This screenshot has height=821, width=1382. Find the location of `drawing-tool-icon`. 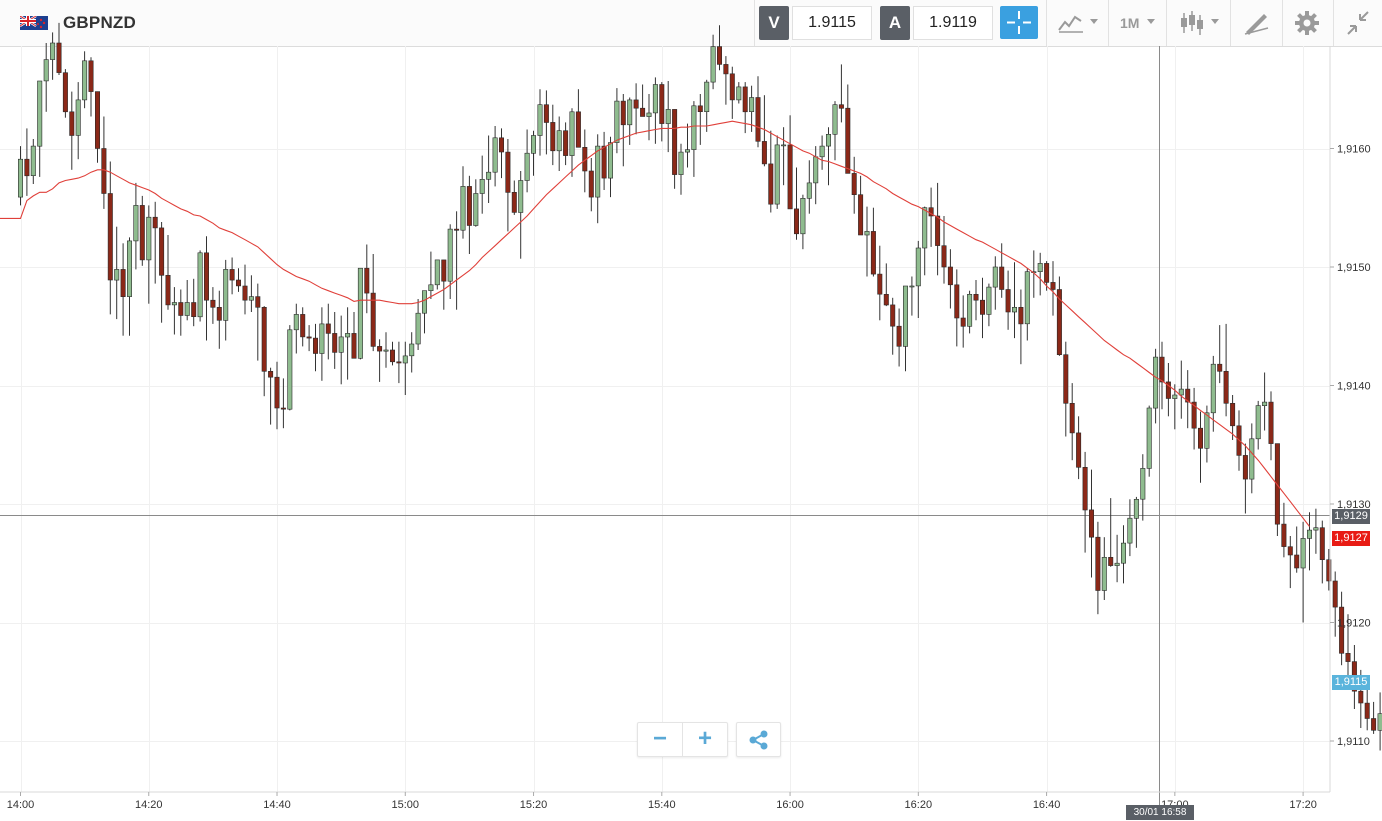

drawing-tool-icon is located at coordinates (1256, 23).